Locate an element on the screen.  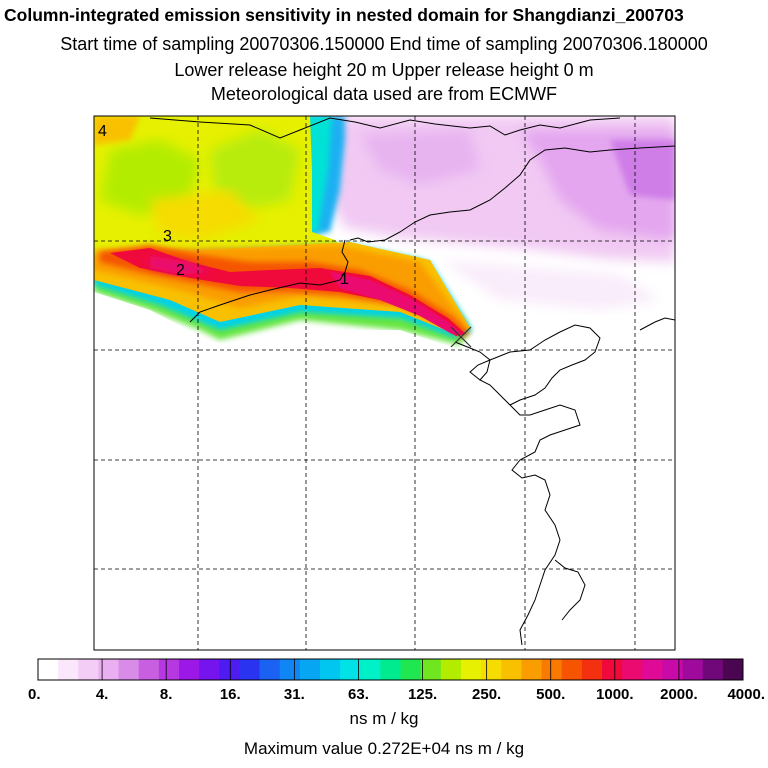
colorbar-tick-label: 31. is located at coordinates (294, 694).